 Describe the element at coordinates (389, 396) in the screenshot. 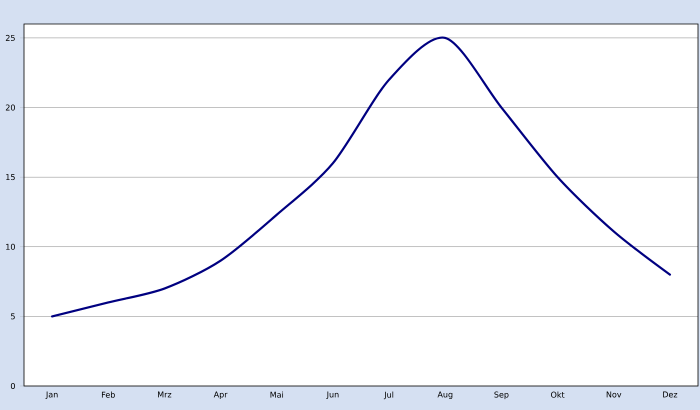

I see `x-tick-label: Jul` at that location.